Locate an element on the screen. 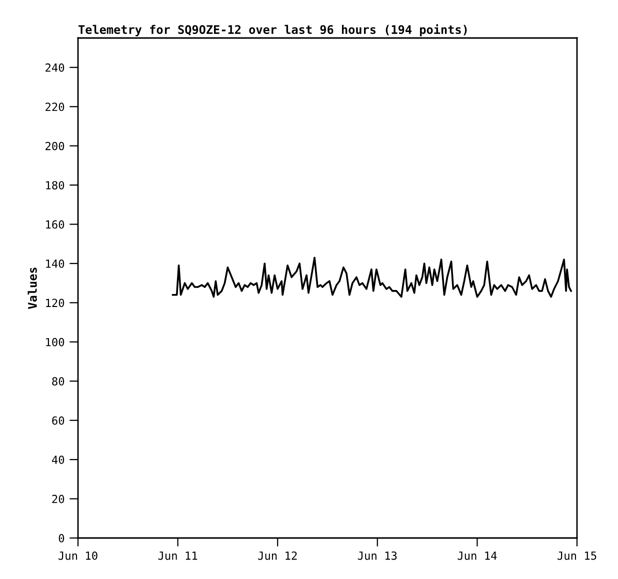 This screenshot has height=579, width=618. y-tick-label: 140 is located at coordinates (55, 263).